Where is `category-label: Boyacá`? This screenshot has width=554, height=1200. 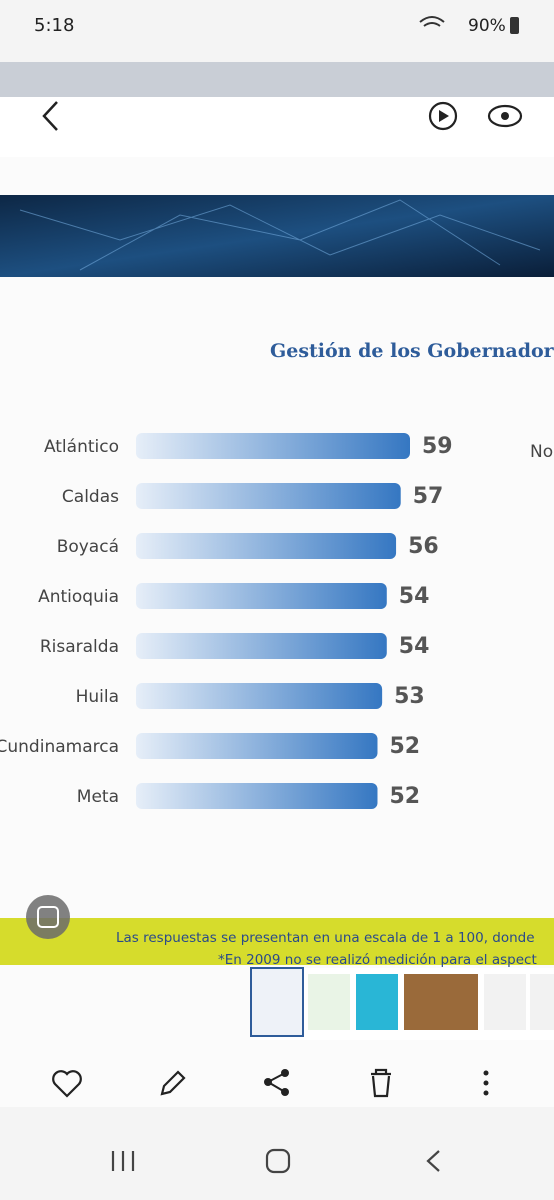 category-label: Boyacá is located at coordinates (88, 547).